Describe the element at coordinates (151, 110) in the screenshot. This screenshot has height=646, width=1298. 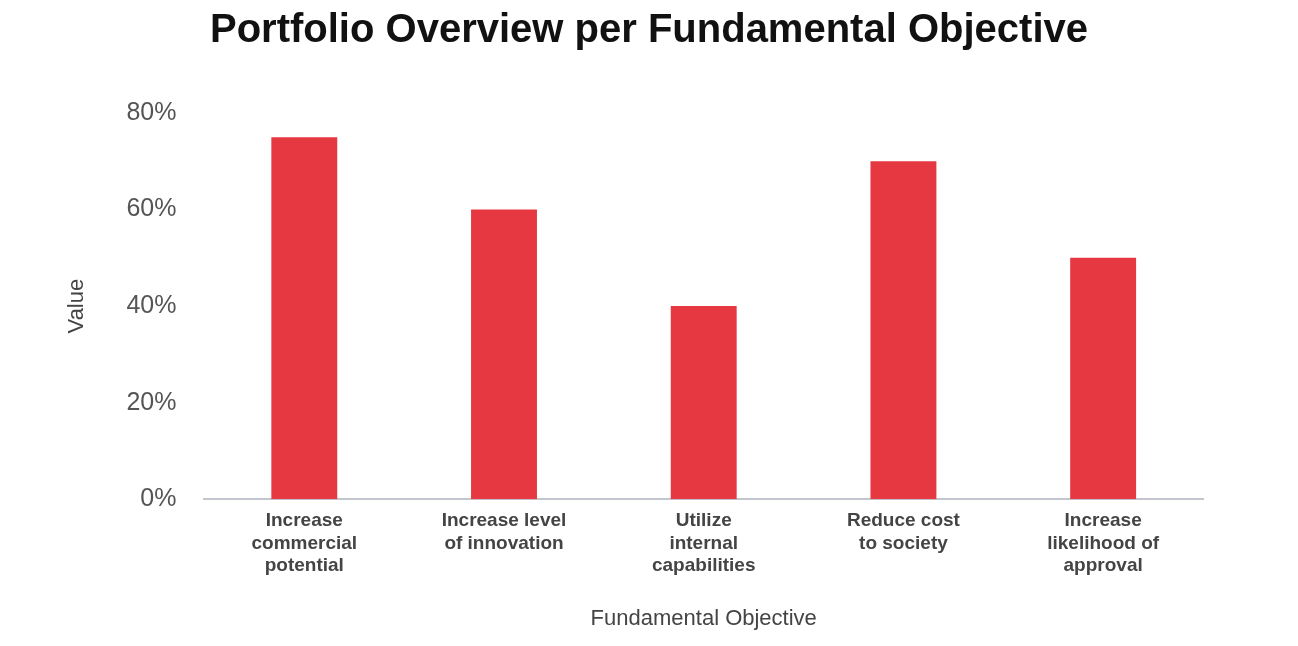
I see `y-tick-label: 80%` at that location.